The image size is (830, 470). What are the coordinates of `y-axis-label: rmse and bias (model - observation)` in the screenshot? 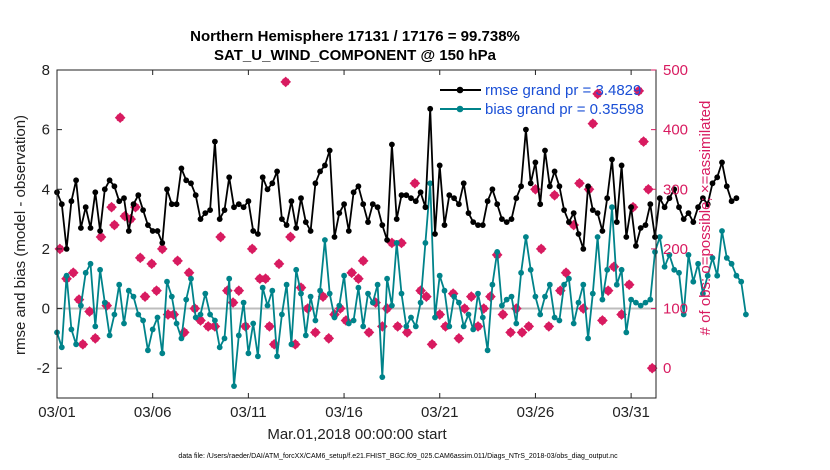 It's located at (20, 235).